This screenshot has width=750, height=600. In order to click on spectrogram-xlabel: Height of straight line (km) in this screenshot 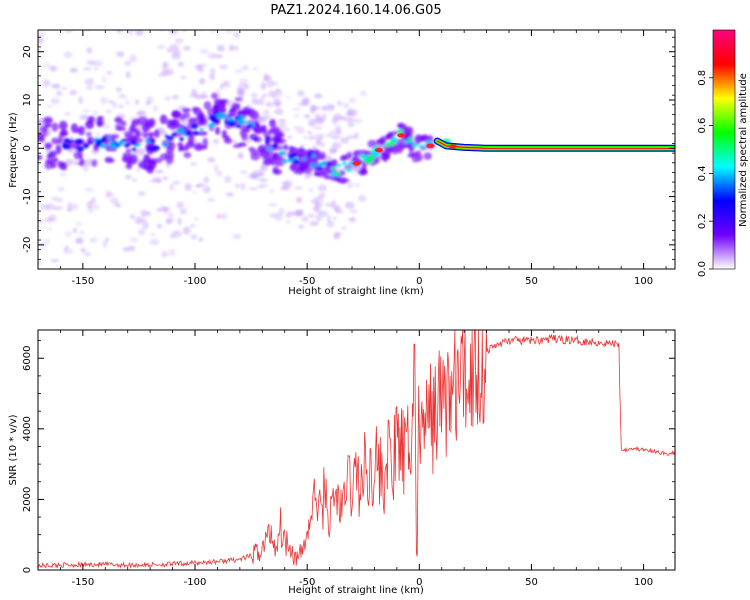, I will do `click(356, 291)`.